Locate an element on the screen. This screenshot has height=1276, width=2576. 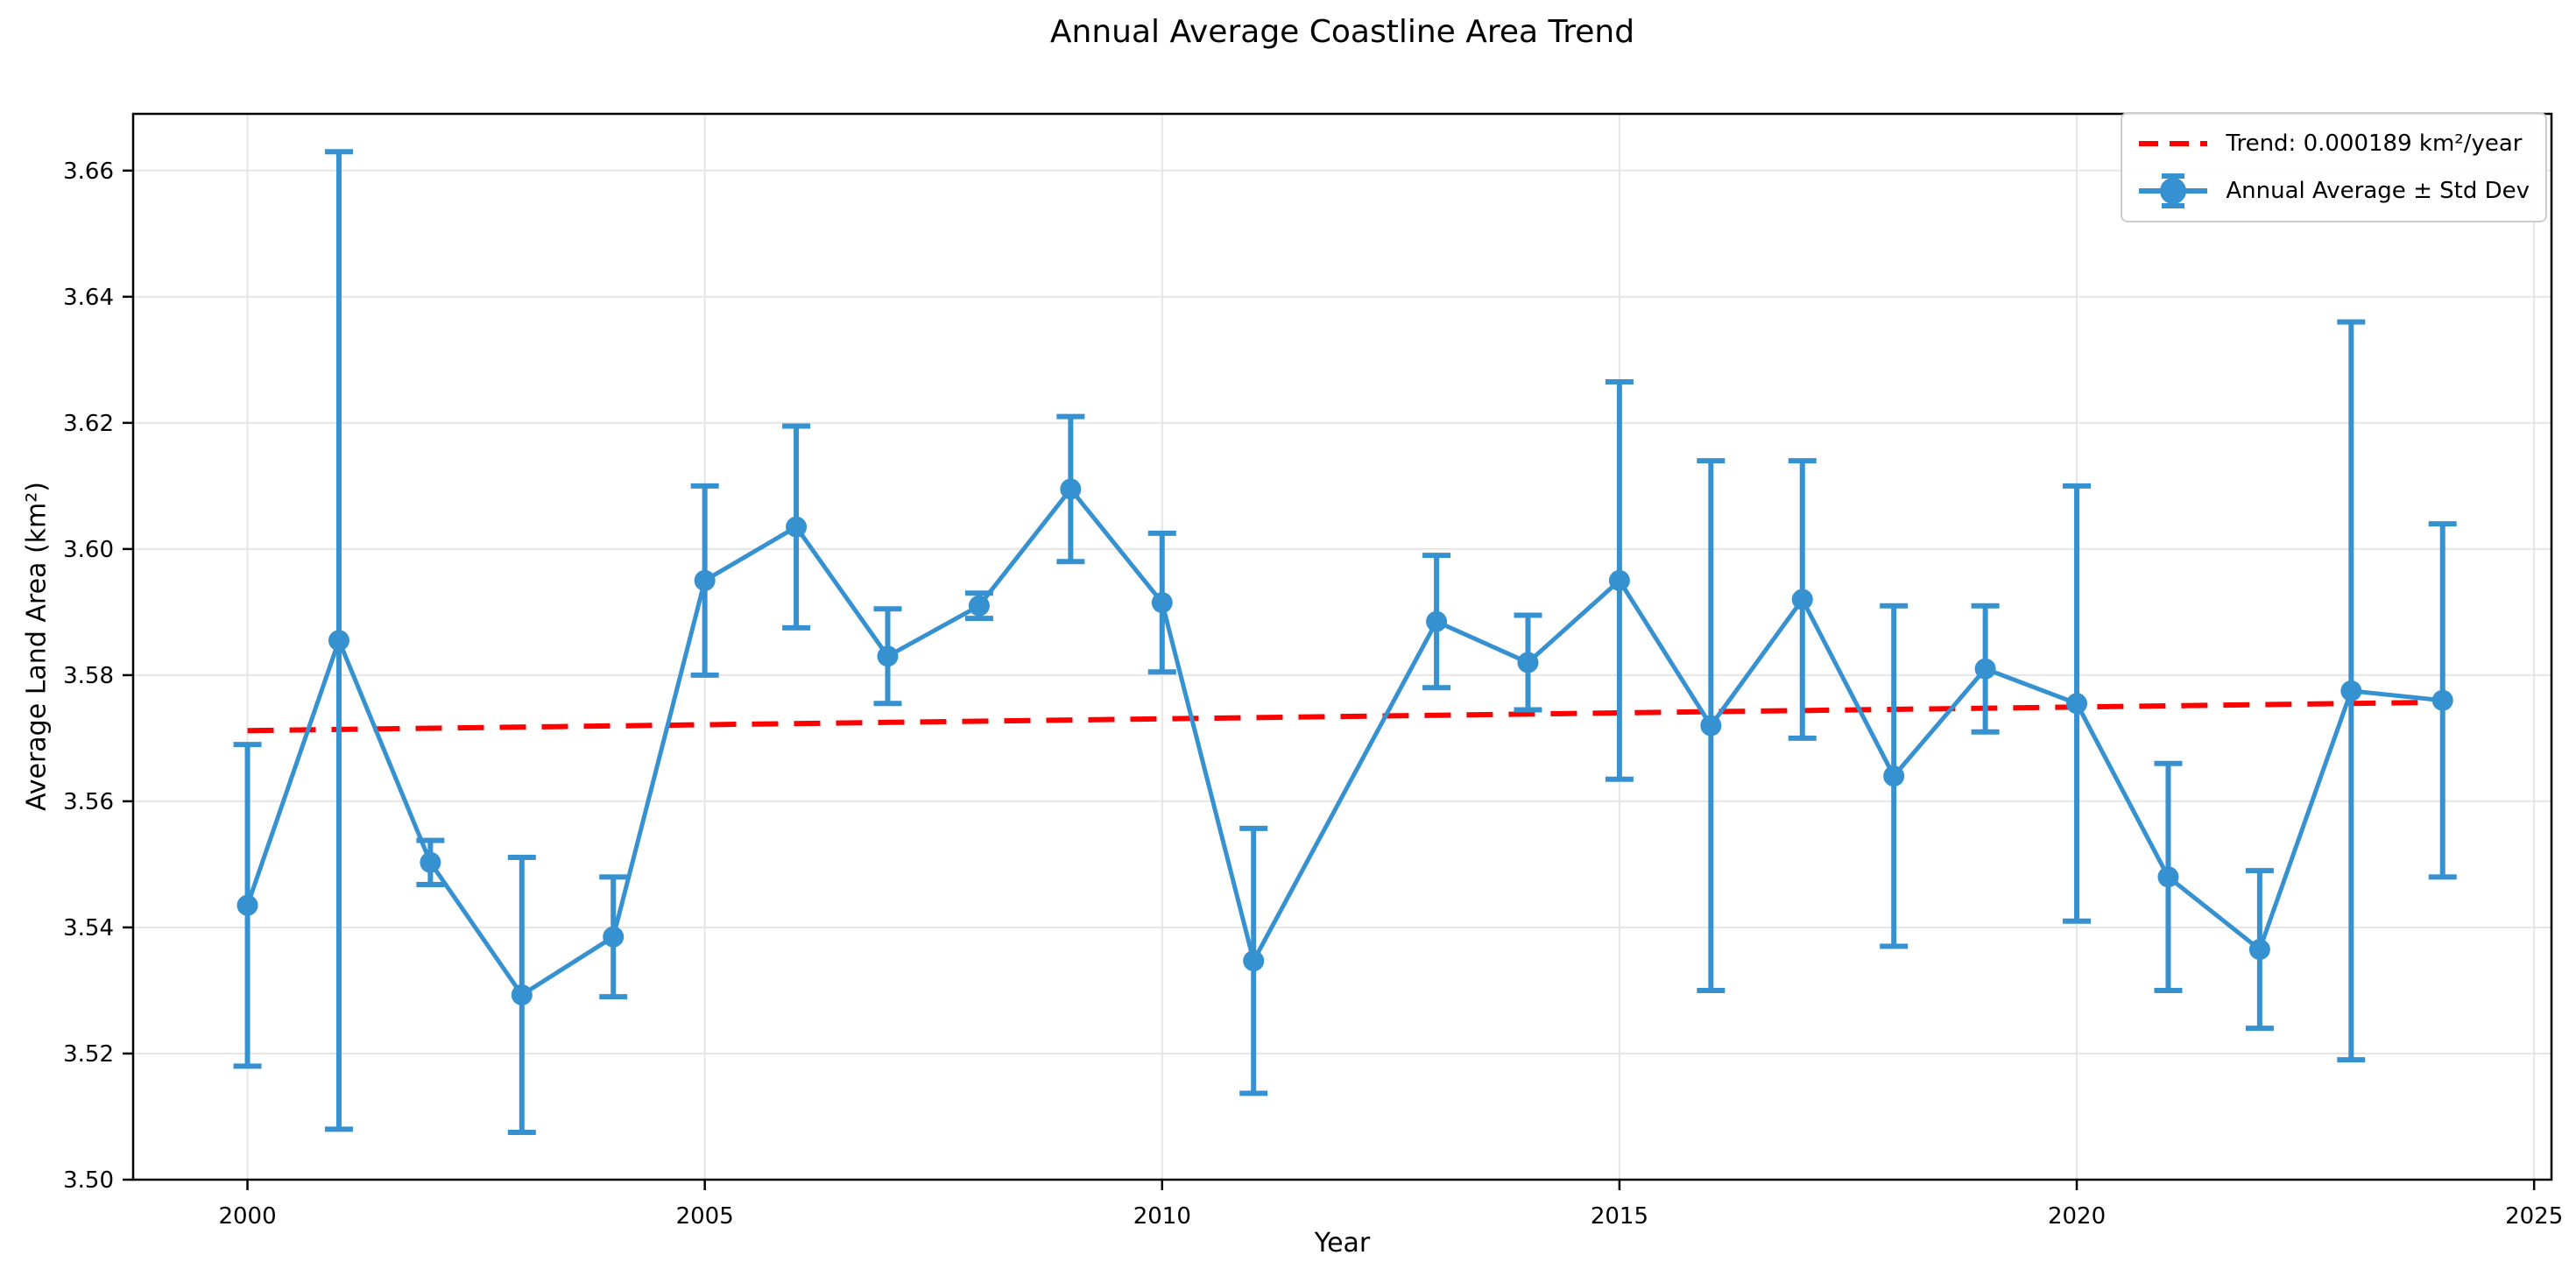
x-tick-label: 2020 is located at coordinates (2077, 1216).